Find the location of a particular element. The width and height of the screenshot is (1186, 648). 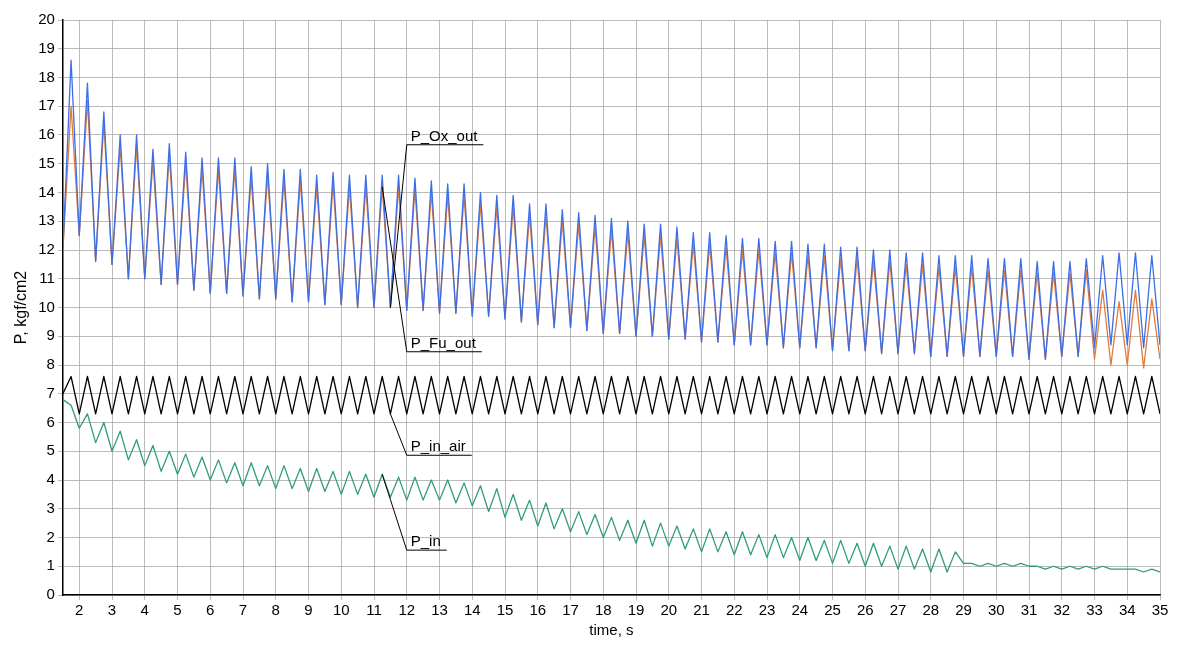

x-tick-label: 16 is located at coordinates (538, 610).